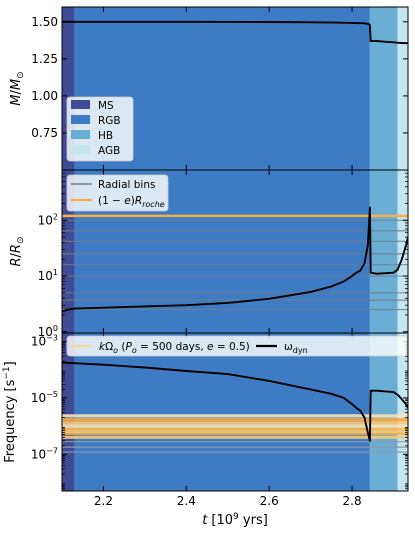 The height and width of the screenshot is (534, 415). Describe the element at coordinates (44, 22) in the screenshot. I see `y-tick-label: 1.50` at that location.